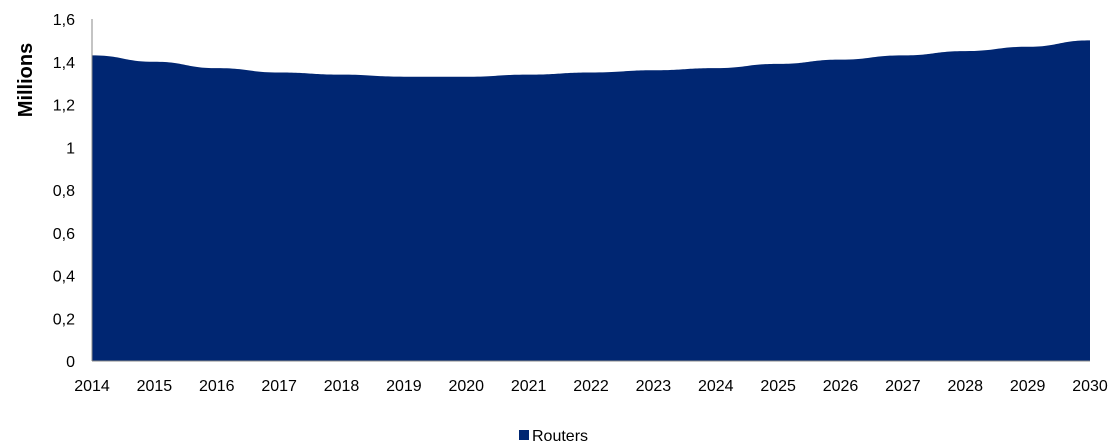 Image resolution: width=1117 pixels, height=447 pixels. What do you see at coordinates (155, 386) in the screenshot?
I see `x-tick-label: 2015` at bounding box center [155, 386].